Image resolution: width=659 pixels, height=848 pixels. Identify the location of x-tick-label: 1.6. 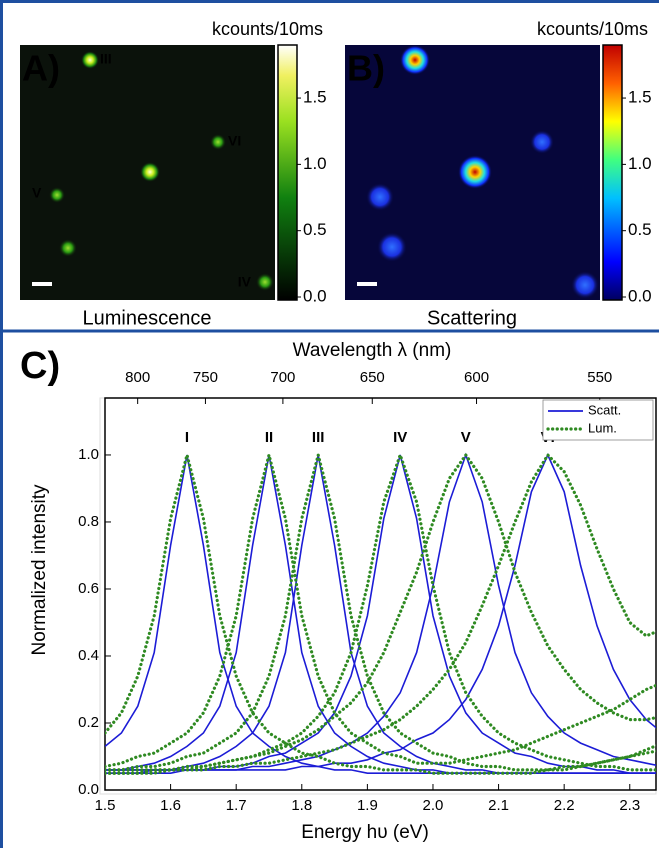
(170, 805).